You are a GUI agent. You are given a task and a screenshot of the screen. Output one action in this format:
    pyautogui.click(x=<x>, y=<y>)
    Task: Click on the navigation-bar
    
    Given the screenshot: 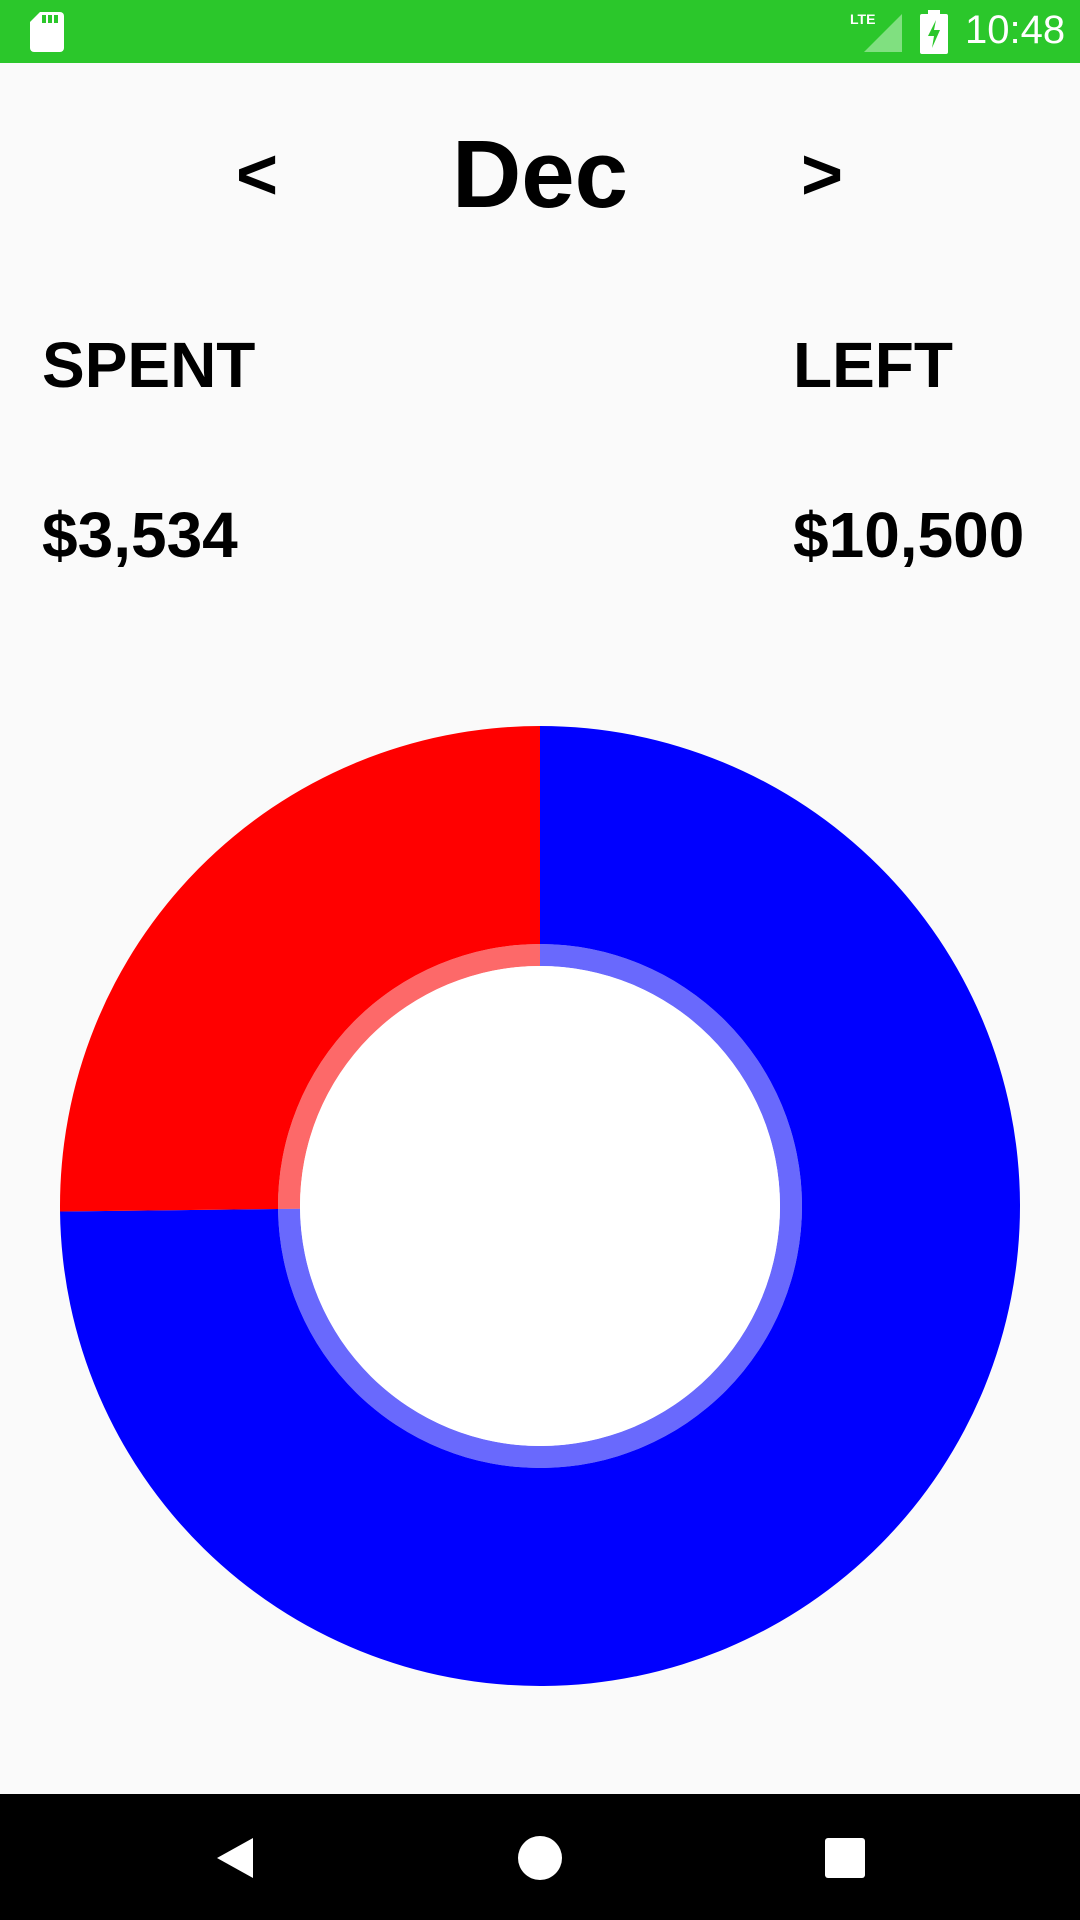 What is the action you would take?
    pyautogui.click(x=540, y=1857)
    